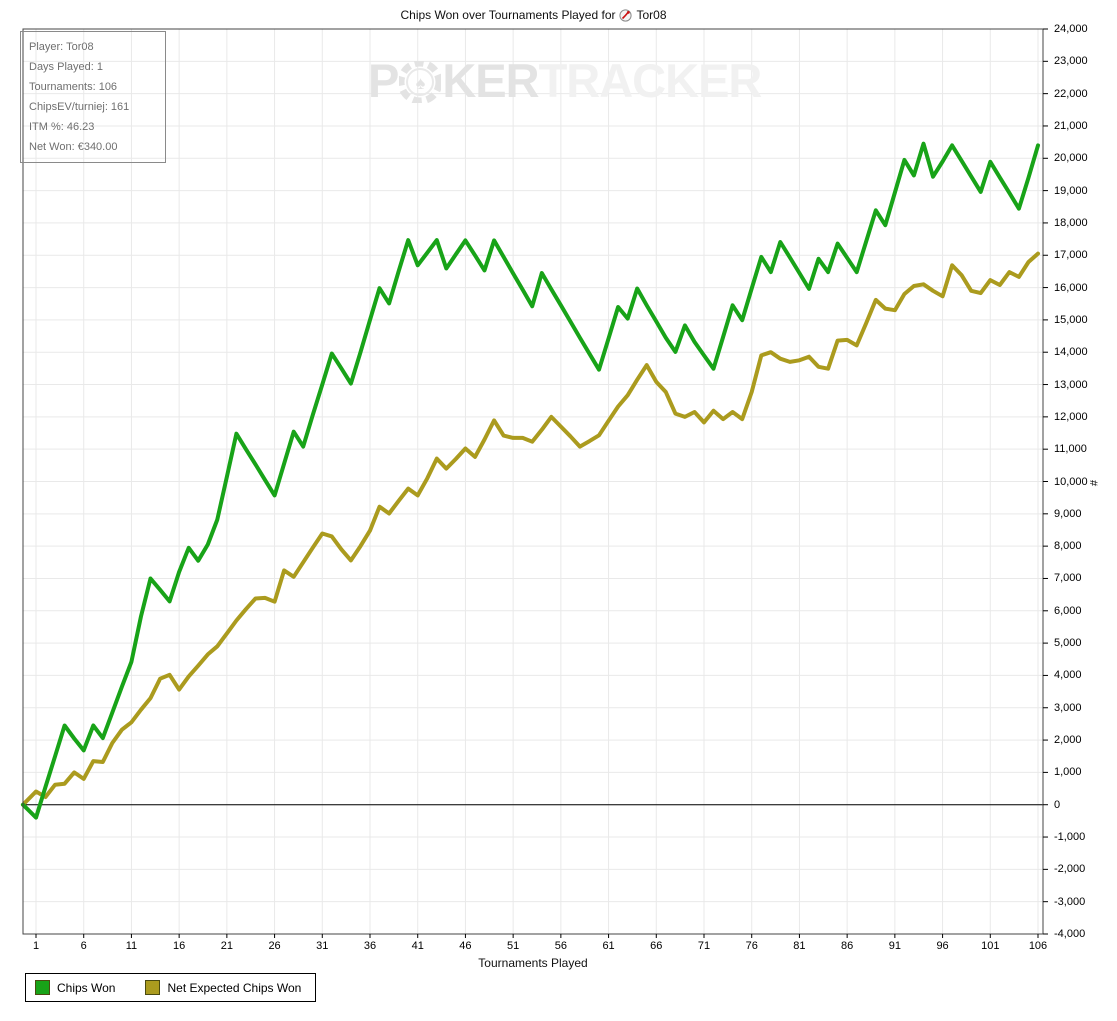  I want to click on net-expected-swatch, so click(153, 987).